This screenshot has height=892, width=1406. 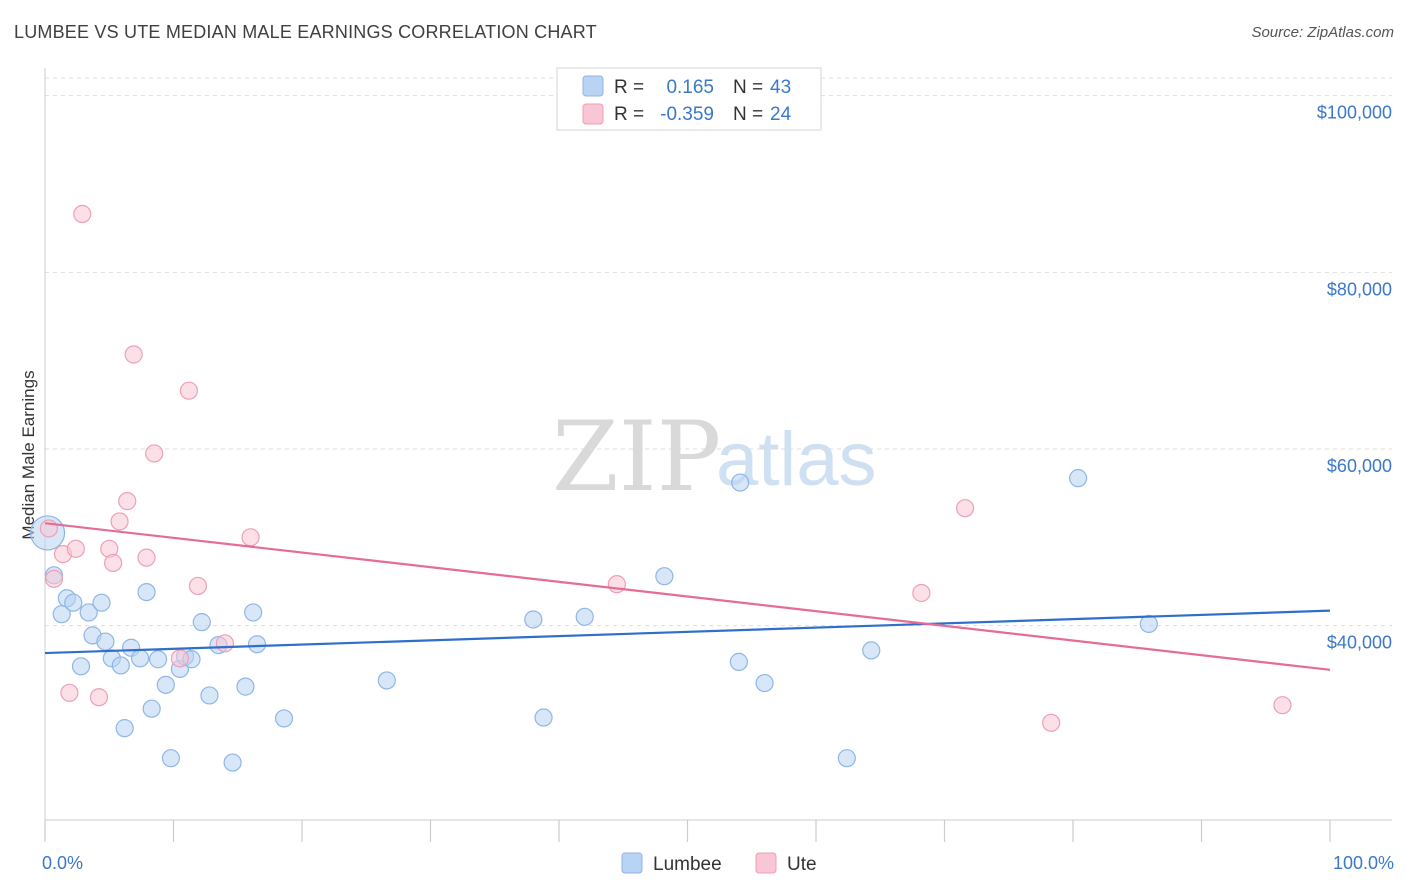 I want to click on x-tick-label-max: 100.0%, so click(x=1363, y=863).